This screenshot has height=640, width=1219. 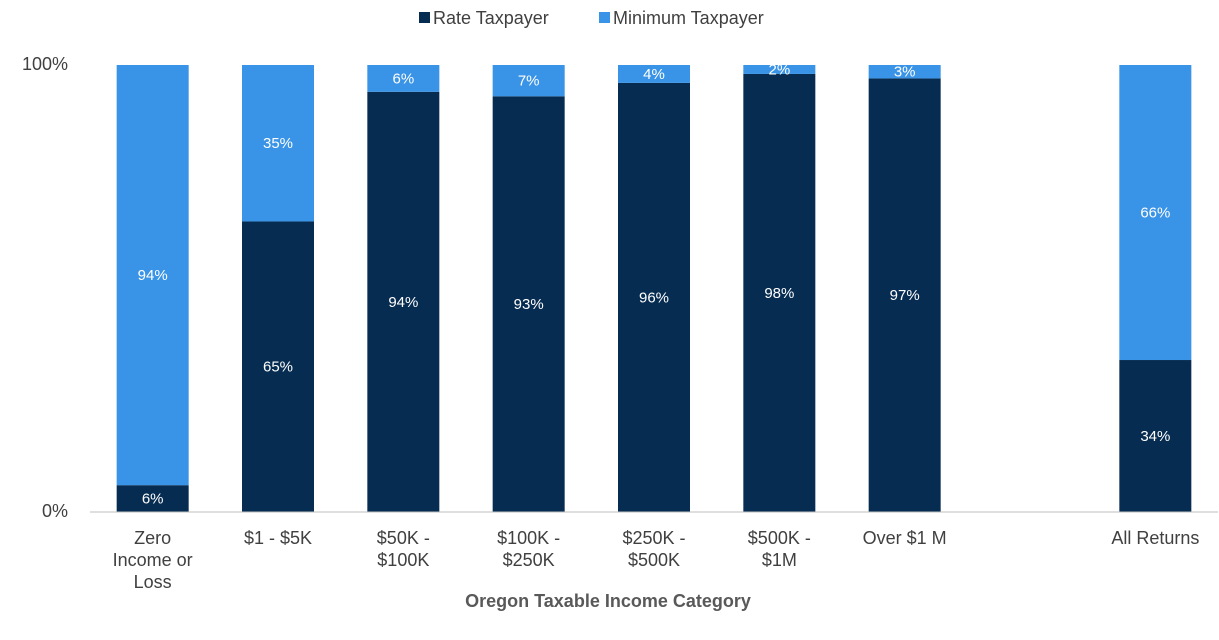 I want to click on x-tick-label: $100K - $250K, so click(x=529, y=549).